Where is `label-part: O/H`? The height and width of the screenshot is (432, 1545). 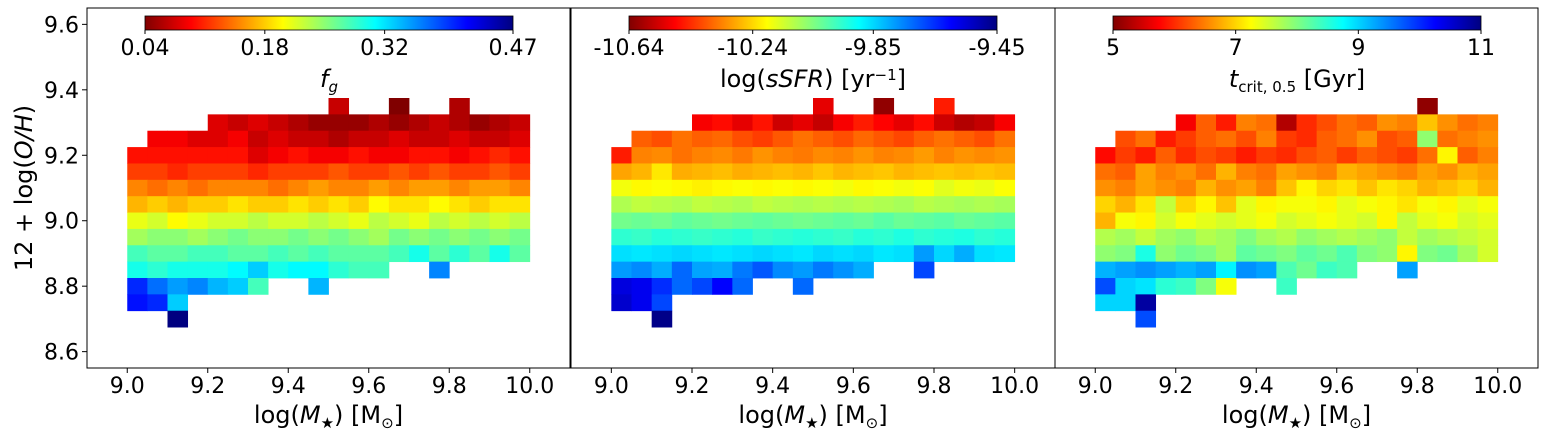 label-part: O/H is located at coordinates (24, 136).